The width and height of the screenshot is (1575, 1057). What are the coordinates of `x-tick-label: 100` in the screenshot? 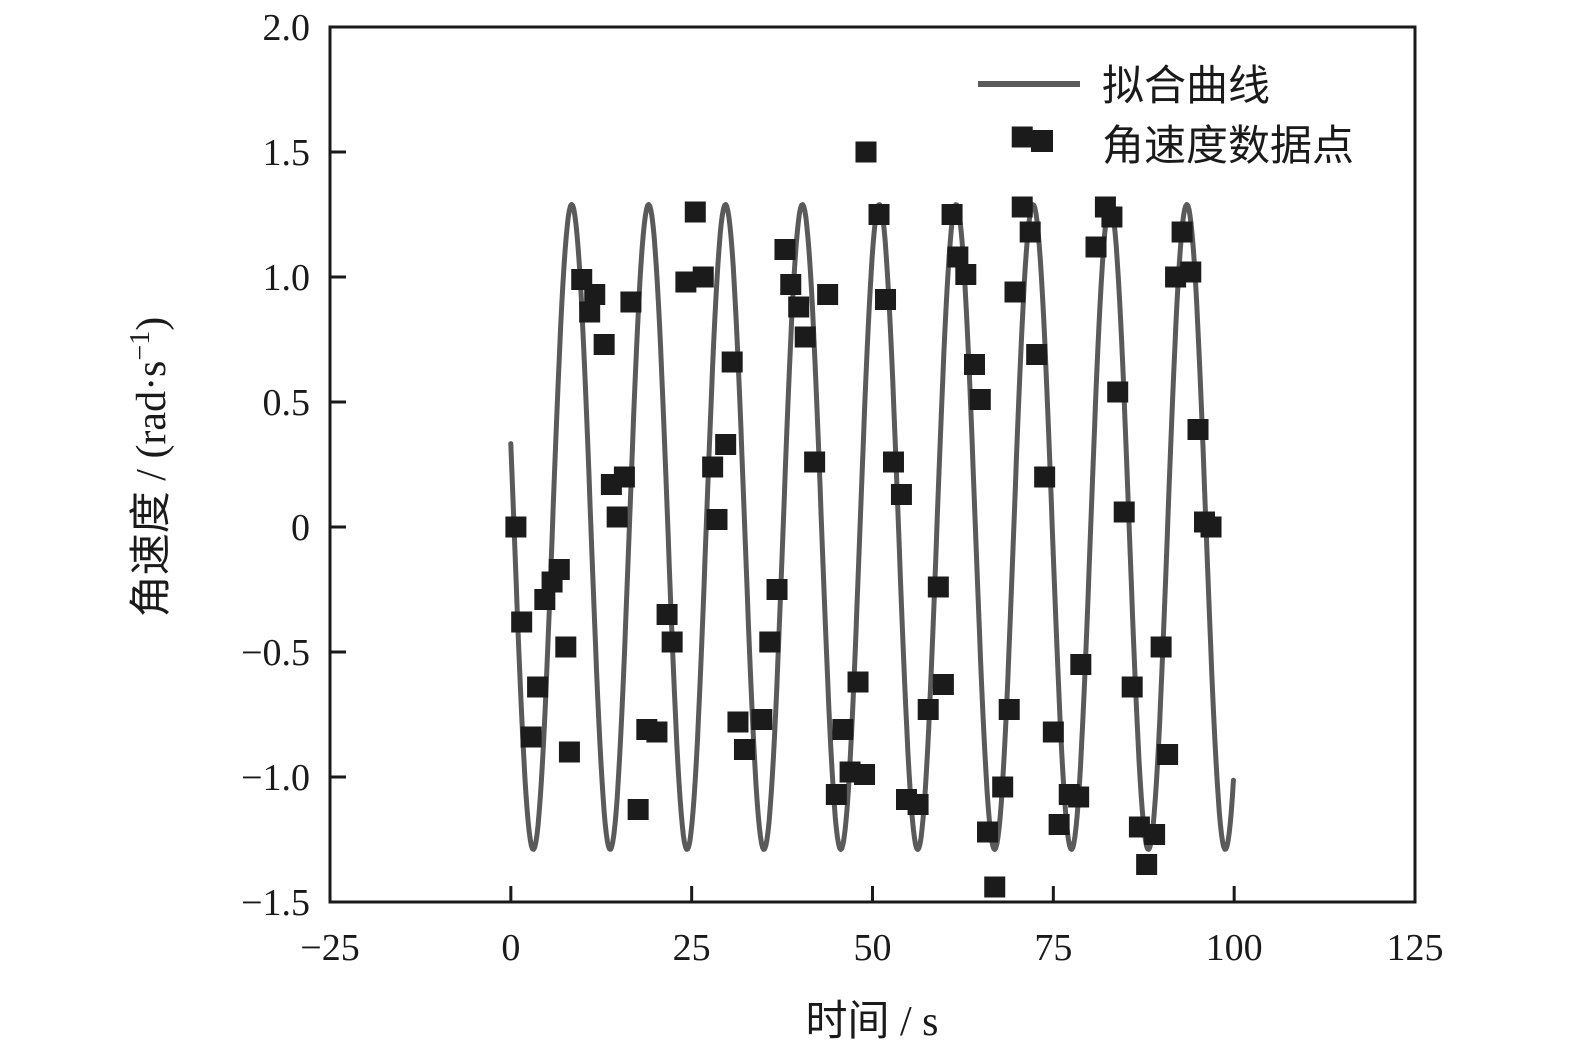 It's located at (1234, 948).